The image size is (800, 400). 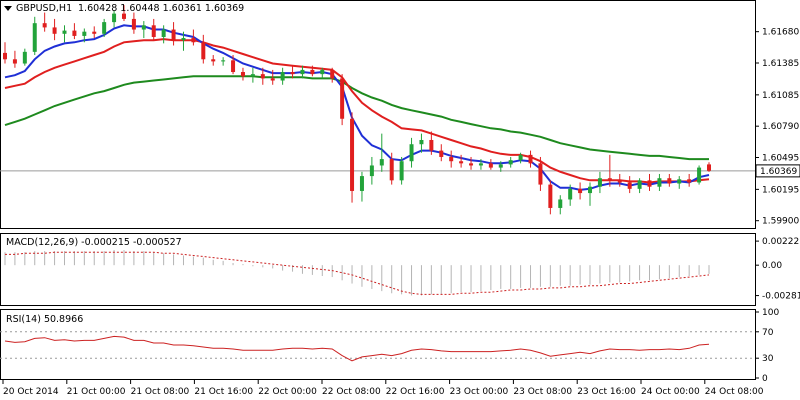 I want to click on triangle-down-icon, so click(x=8, y=8).